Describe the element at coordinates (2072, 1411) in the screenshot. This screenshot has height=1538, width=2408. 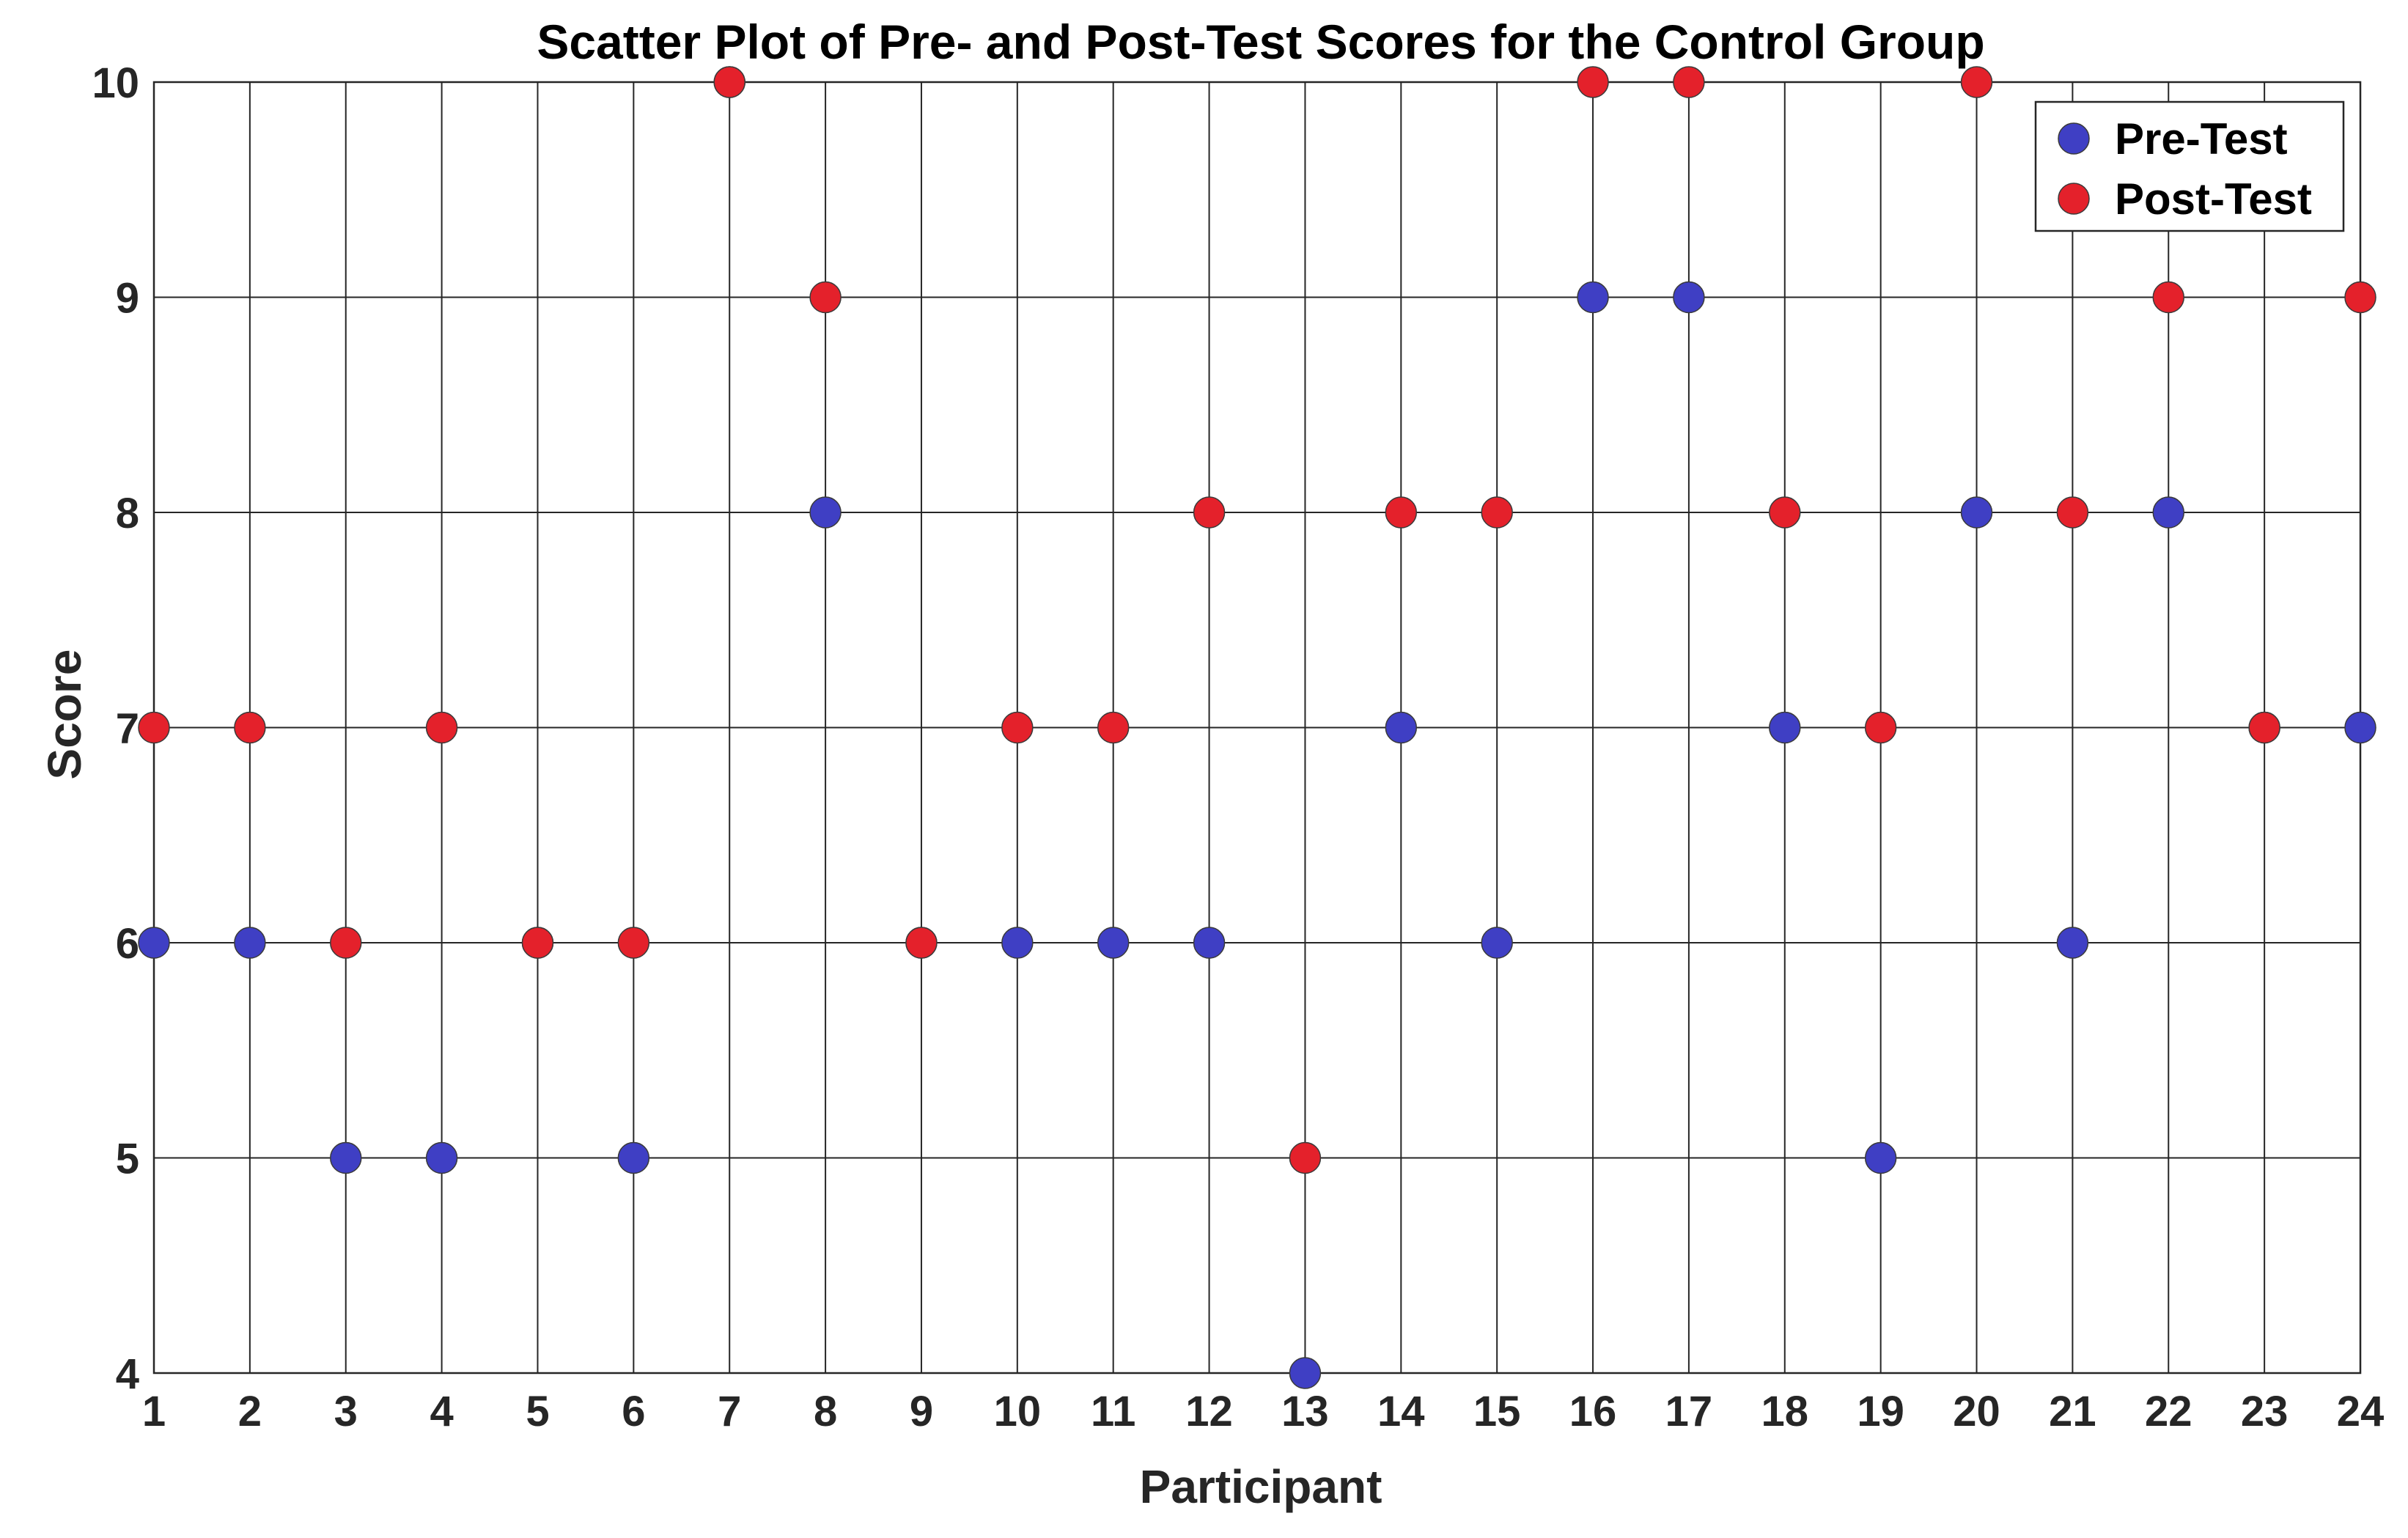
I see `x-tick-label: 21` at that location.